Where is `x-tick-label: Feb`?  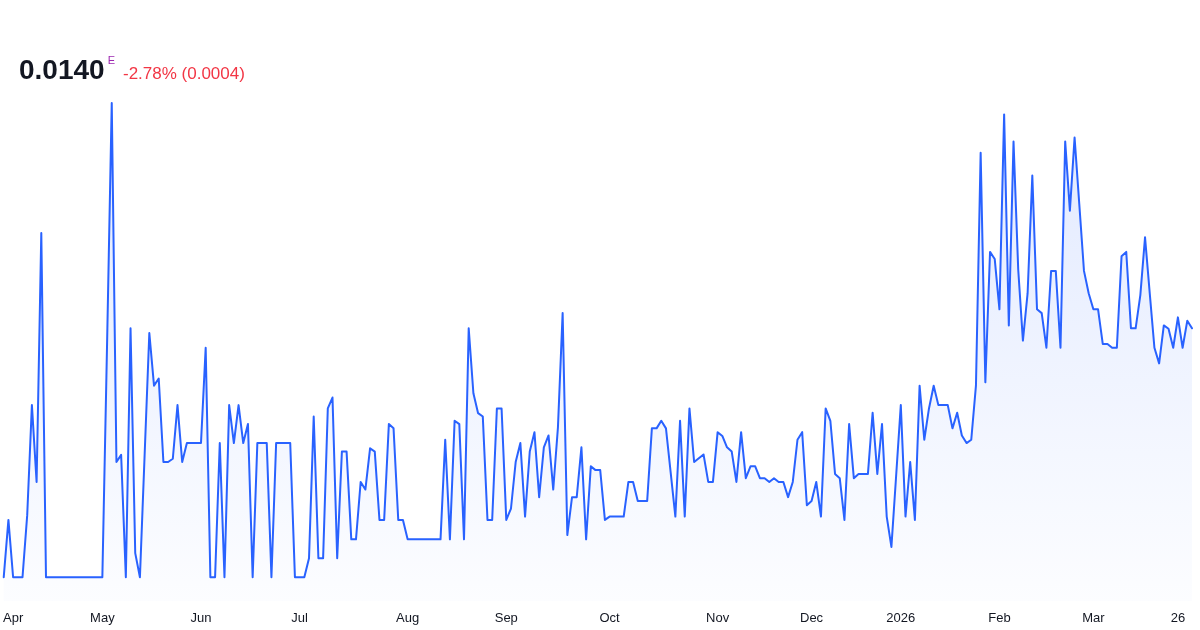 x-tick-label: Feb is located at coordinates (999, 617).